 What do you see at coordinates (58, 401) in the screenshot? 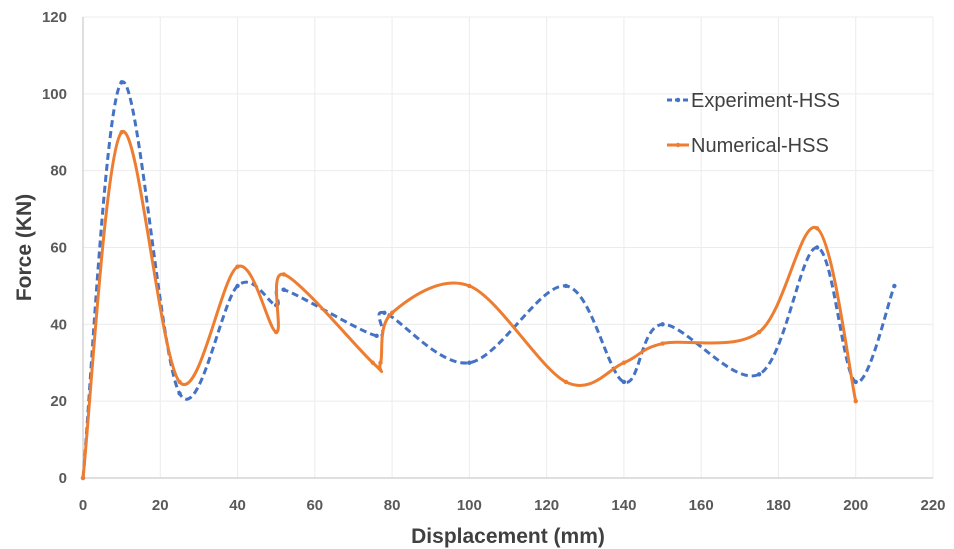
I see `y-tick-label: 20` at bounding box center [58, 401].